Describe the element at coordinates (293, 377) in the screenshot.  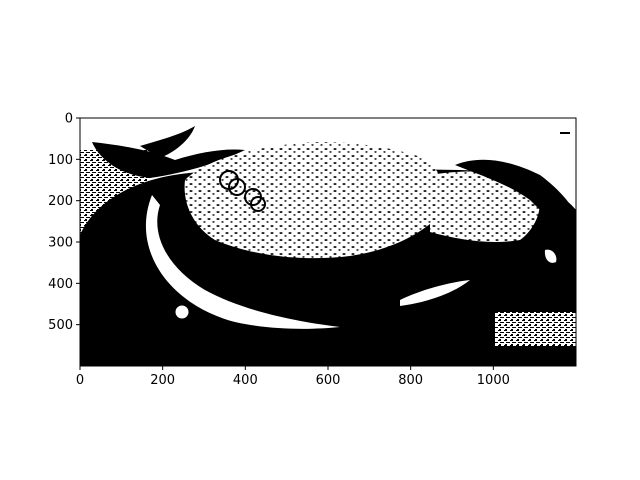
I see `x-axis: 0 200 400 600 800 1000` at that location.